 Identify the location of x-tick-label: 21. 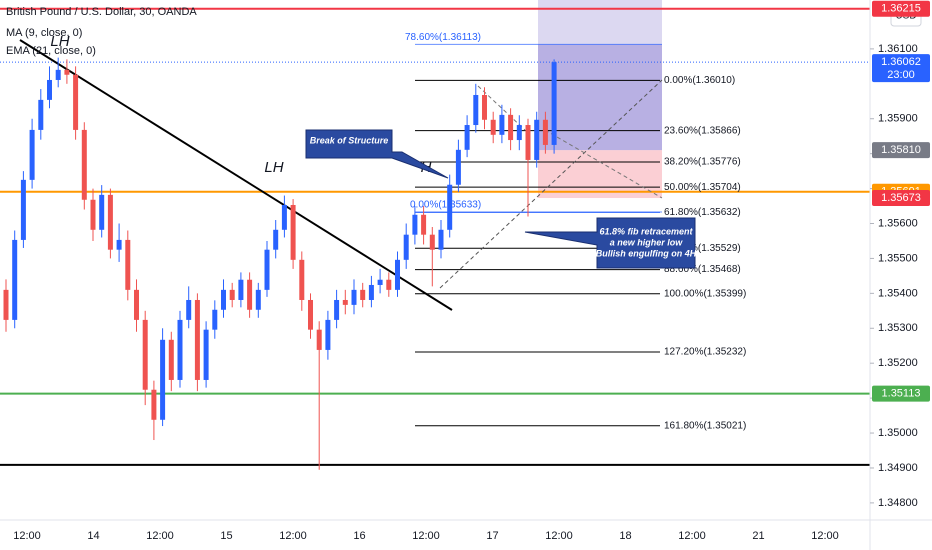
(758, 536).